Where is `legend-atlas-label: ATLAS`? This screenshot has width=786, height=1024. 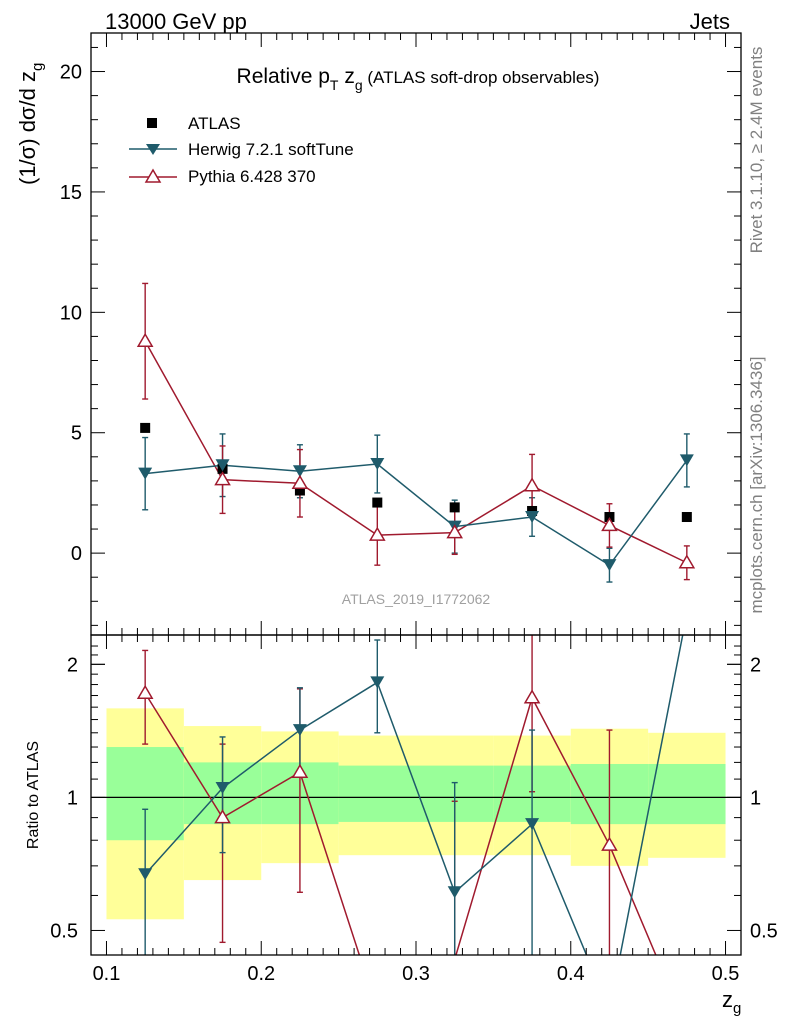
legend-atlas-label: ATLAS is located at coordinates (214, 123).